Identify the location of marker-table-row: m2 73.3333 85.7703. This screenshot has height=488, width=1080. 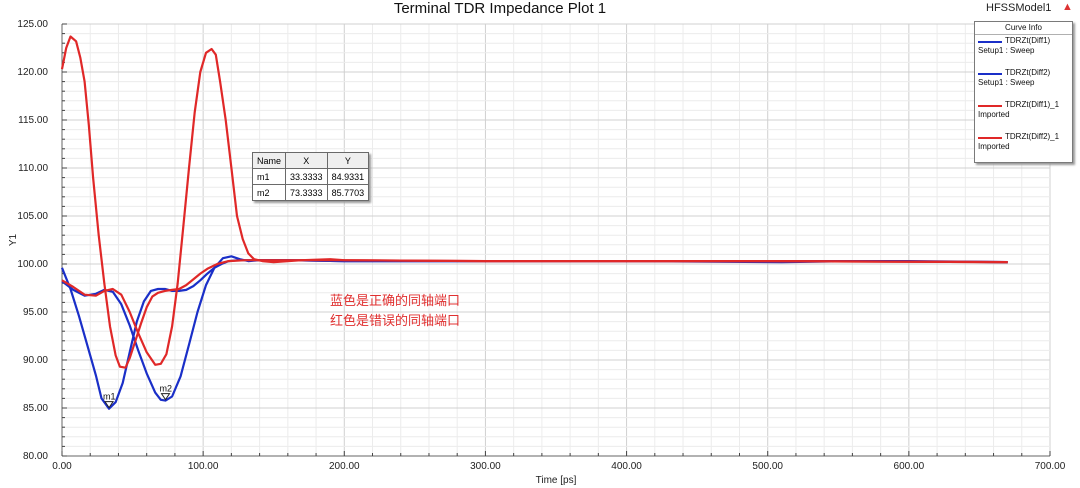
(310, 192).